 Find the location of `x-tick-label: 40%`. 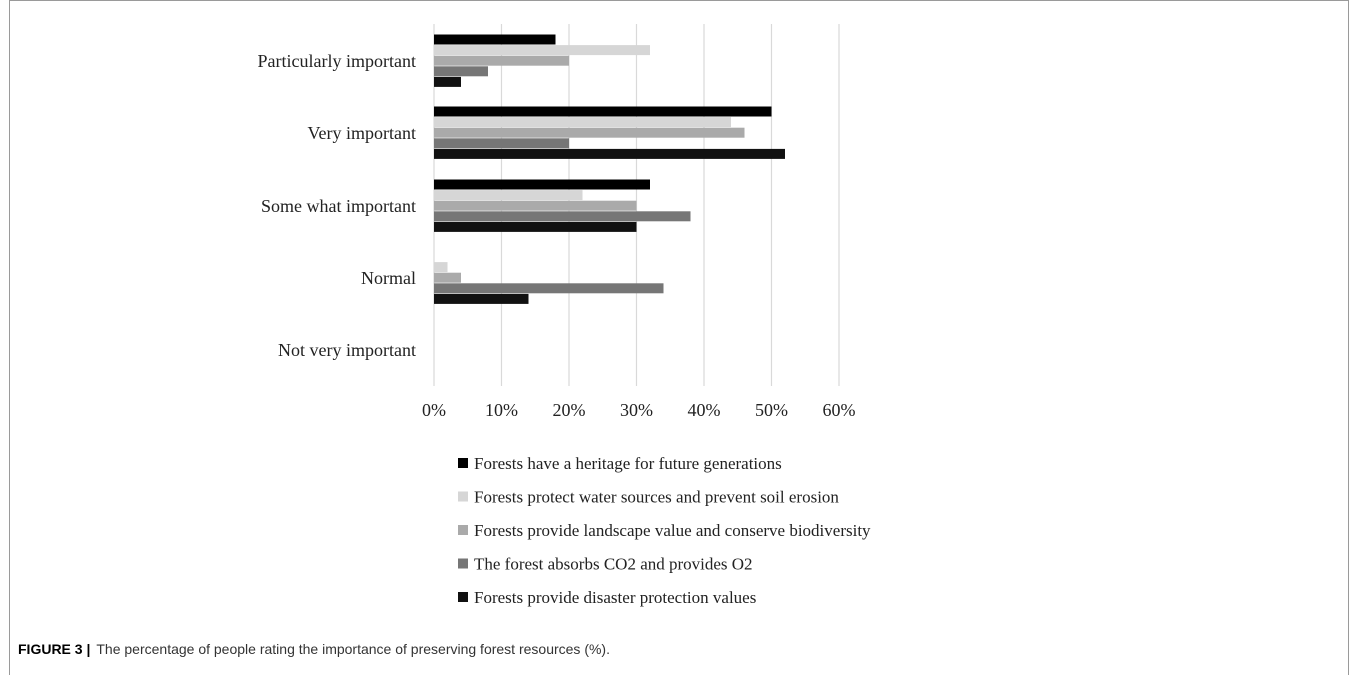

x-tick-label: 40% is located at coordinates (704, 410).